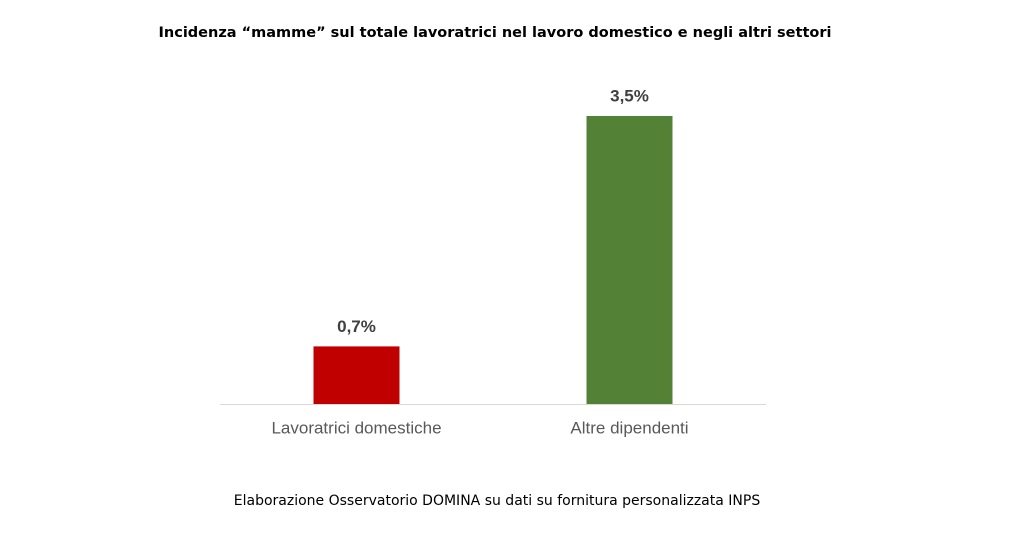 The width and height of the screenshot is (1024, 541). What do you see at coordinates (356, 427) in the screenshot?
I see `x-tick-label: Lavoratrici domestiche` at bounding box center [356, 427].